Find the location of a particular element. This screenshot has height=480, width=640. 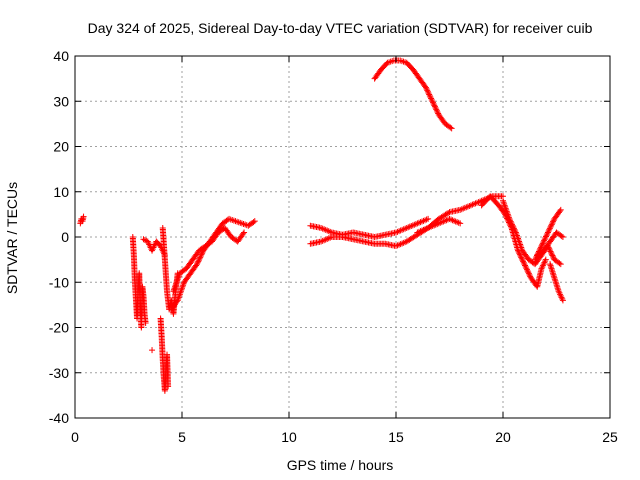

series-arc-i is located at coordinates (369, 227).